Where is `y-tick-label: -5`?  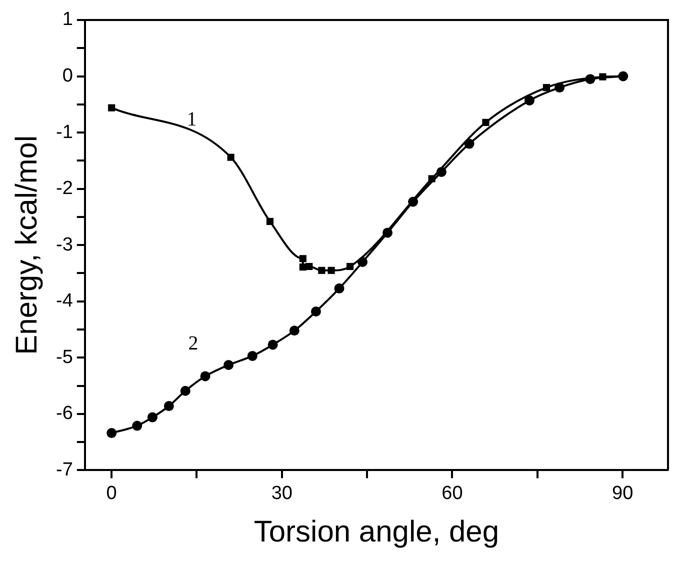 y-tick-label: -5 is located at coordinates (64, 357).